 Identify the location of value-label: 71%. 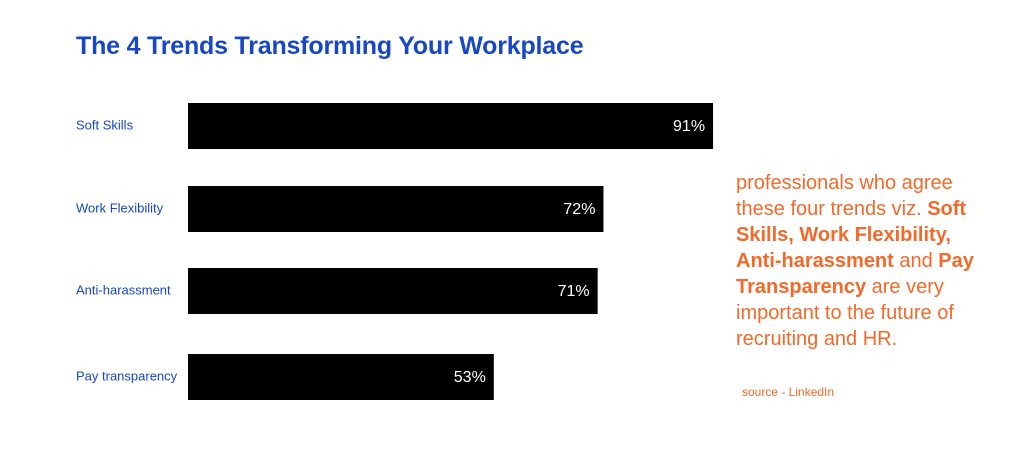
(574, 291).